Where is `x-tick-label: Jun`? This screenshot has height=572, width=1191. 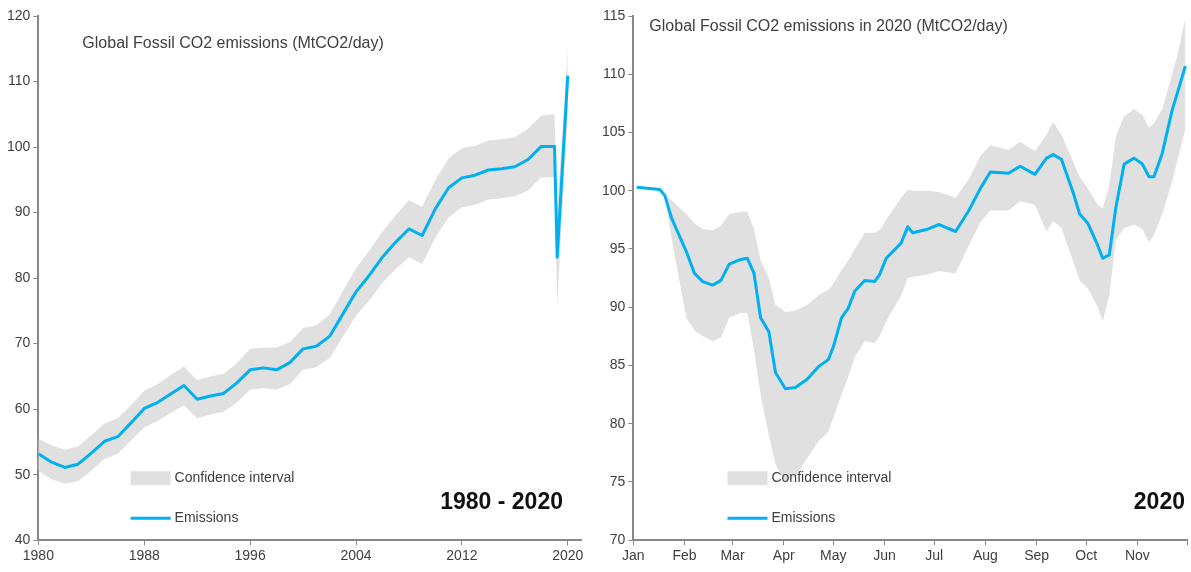
x-tick-label: Jun is located at coordinates (884, 555).